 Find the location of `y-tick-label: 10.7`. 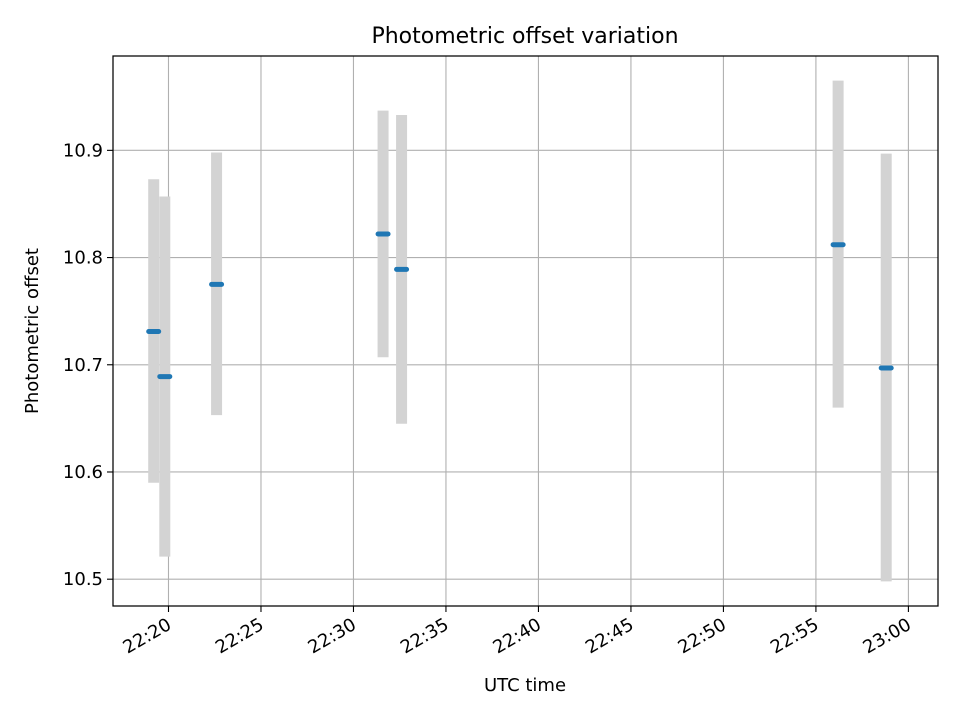

y-tick-label: 10.7 is located at coordinates (83, 365).